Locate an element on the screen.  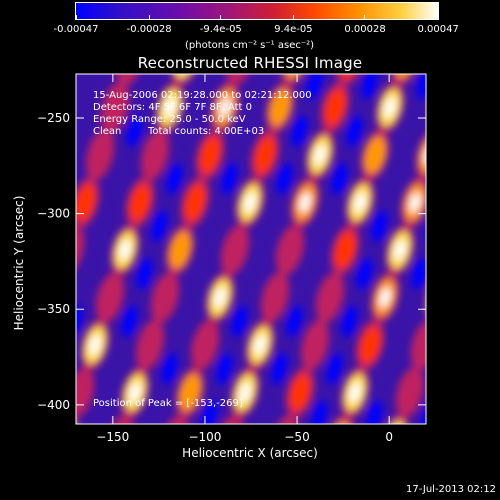
energy-range-label: Energy Range: 25.0 - 50.0 keV is located at coordinates (169, 119).